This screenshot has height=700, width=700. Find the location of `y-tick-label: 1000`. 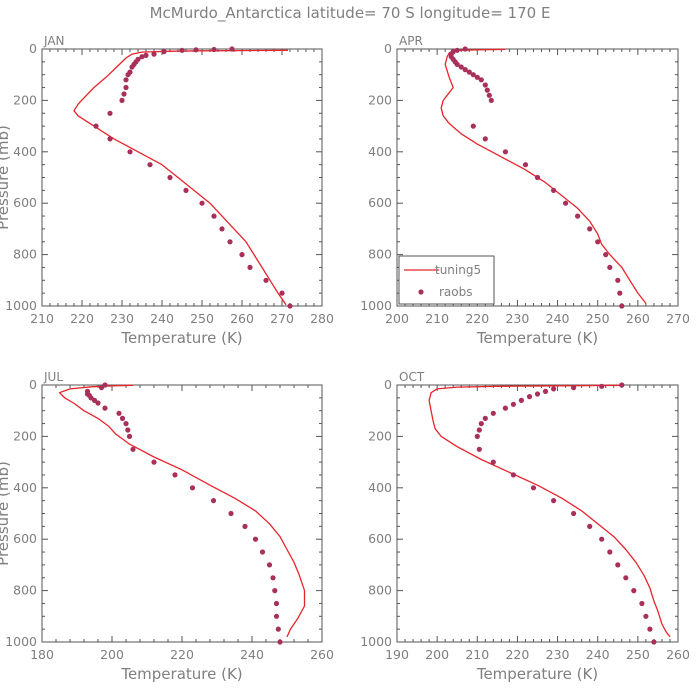

y-tick-label: 1000 is located at coordinates (376, 305).